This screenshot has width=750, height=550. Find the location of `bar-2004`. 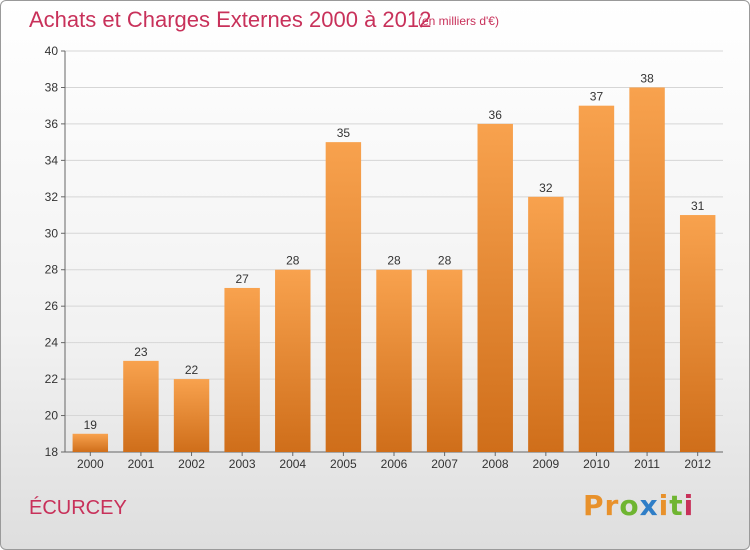

bar-2004 is located at coordinates (293, 360).